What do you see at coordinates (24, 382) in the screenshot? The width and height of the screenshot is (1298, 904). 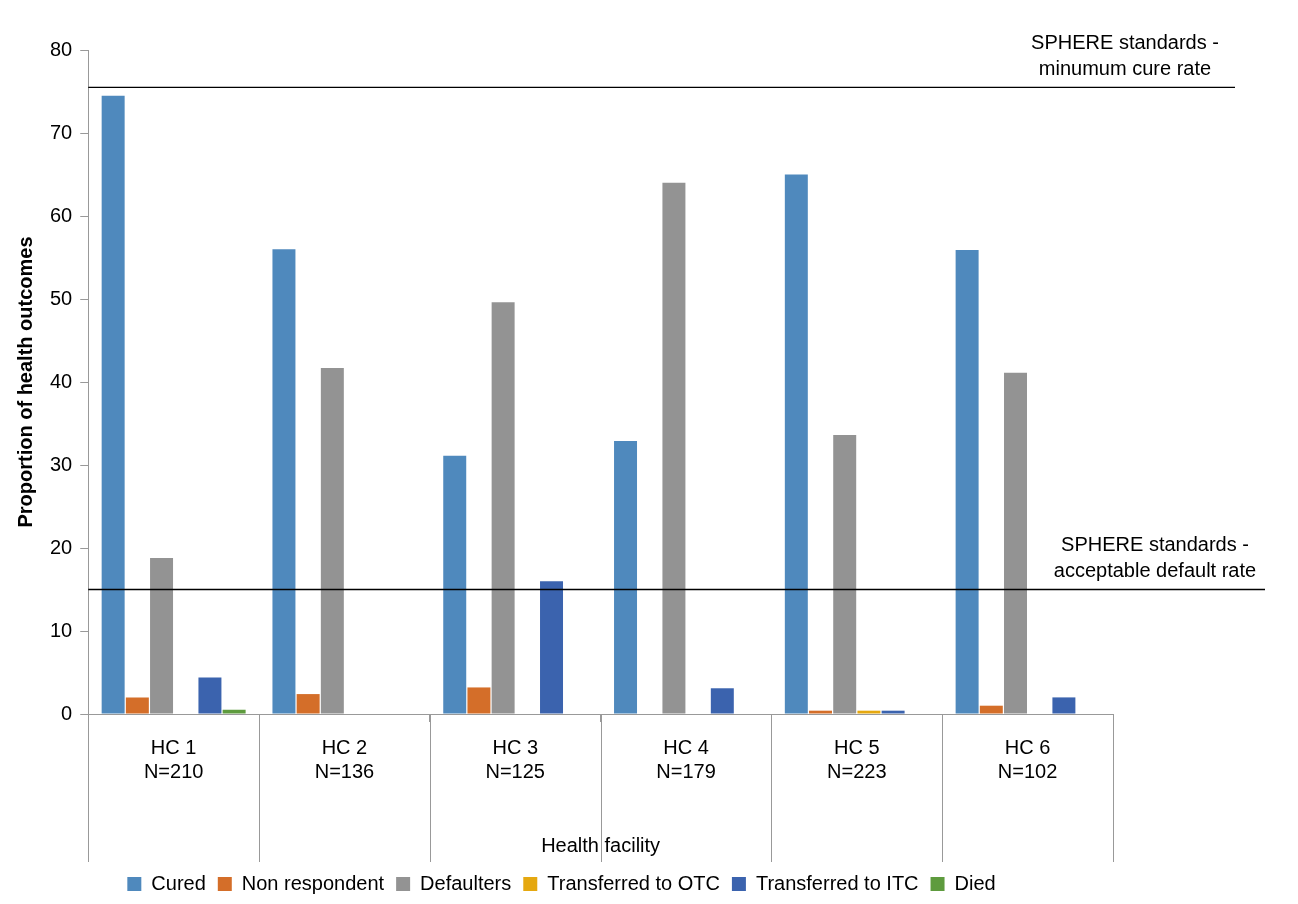 I see `y-axis-title: Proportion of health outcomes` at bounding box center [24, 382].